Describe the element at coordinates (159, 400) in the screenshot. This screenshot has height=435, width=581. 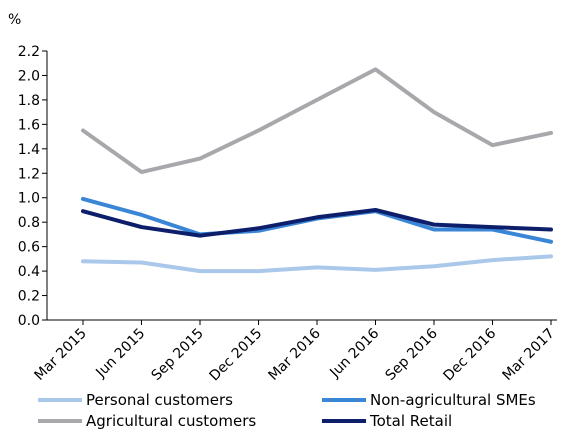
I see `legend-label: Personal customers` at that location.